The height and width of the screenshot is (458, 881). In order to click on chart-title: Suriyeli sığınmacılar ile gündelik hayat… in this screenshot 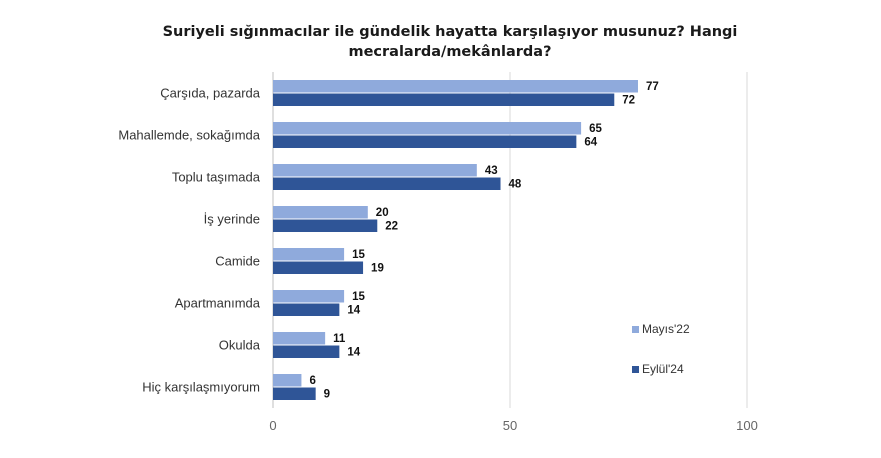, I will do `click(450, 42)`.